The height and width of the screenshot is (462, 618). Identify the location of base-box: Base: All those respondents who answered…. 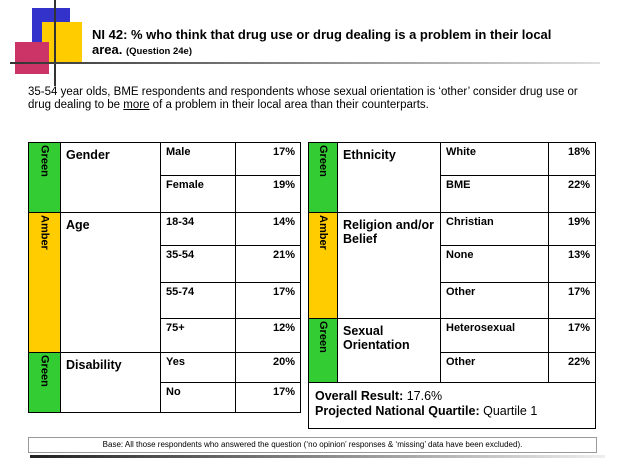
(312, 445).